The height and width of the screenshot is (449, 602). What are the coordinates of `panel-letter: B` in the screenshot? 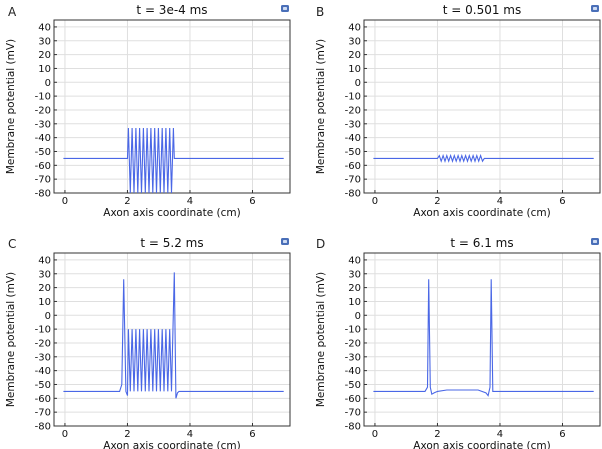 It's located at (320, 12).